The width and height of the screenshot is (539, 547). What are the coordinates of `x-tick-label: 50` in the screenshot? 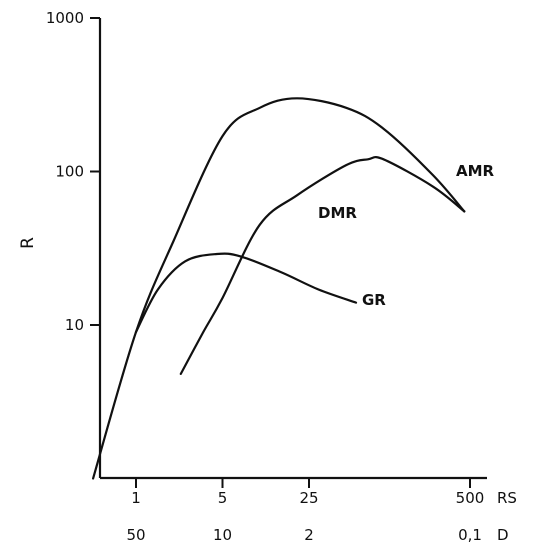 It's located at (135, 535).